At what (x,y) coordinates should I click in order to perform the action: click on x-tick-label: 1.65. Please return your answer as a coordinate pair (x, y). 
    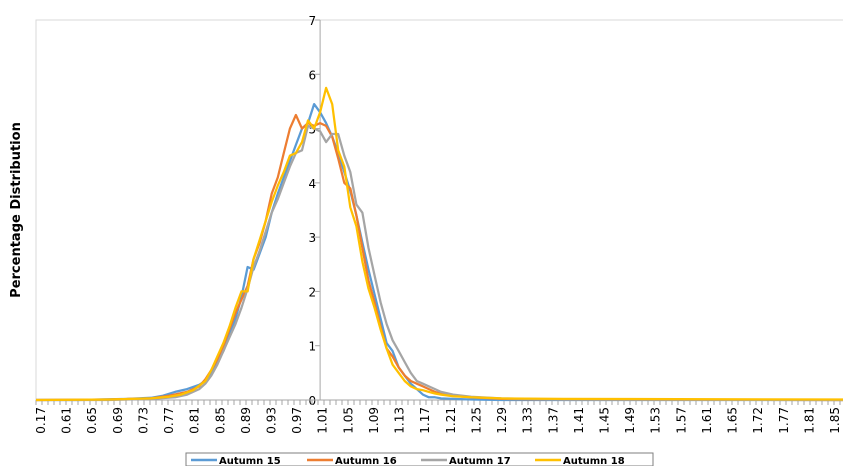
    Looking at the image, I should click on (733, 420).